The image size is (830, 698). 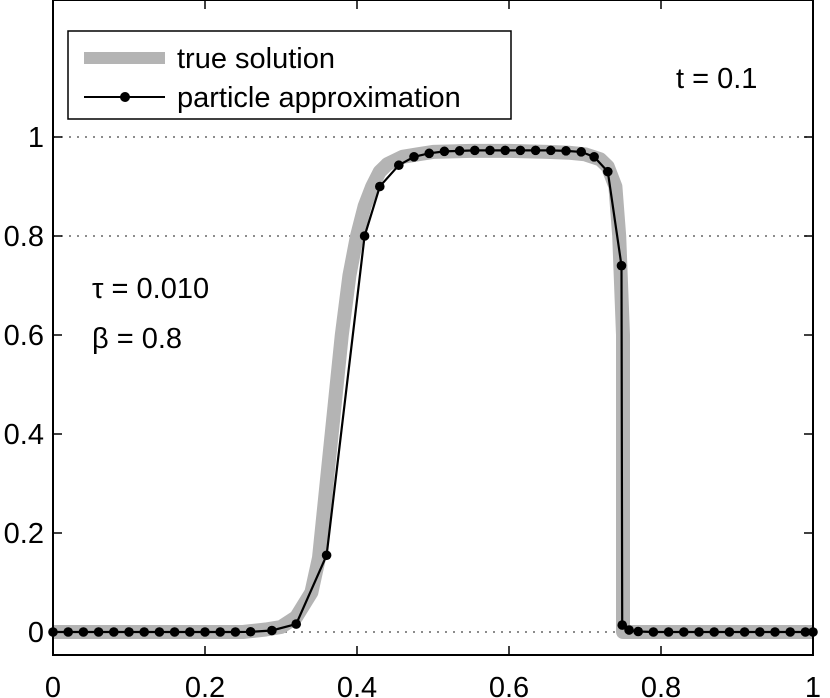 I want to click on y-tick-label: 0.6, so click(x=24, y=336).